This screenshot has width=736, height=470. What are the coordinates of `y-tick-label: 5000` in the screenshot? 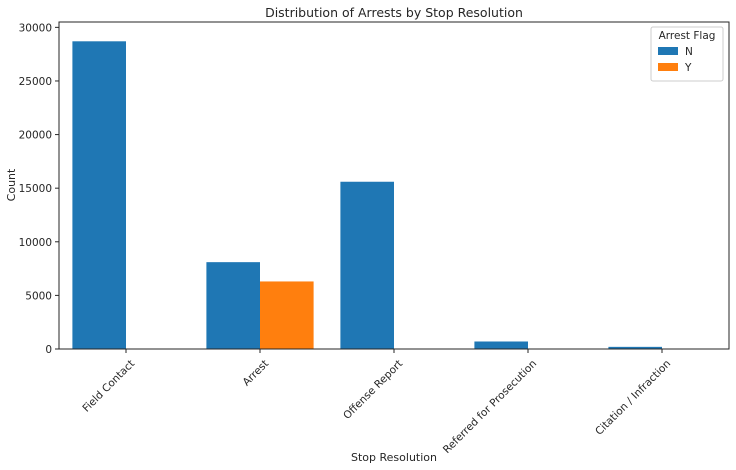 It's located at (38, 296).